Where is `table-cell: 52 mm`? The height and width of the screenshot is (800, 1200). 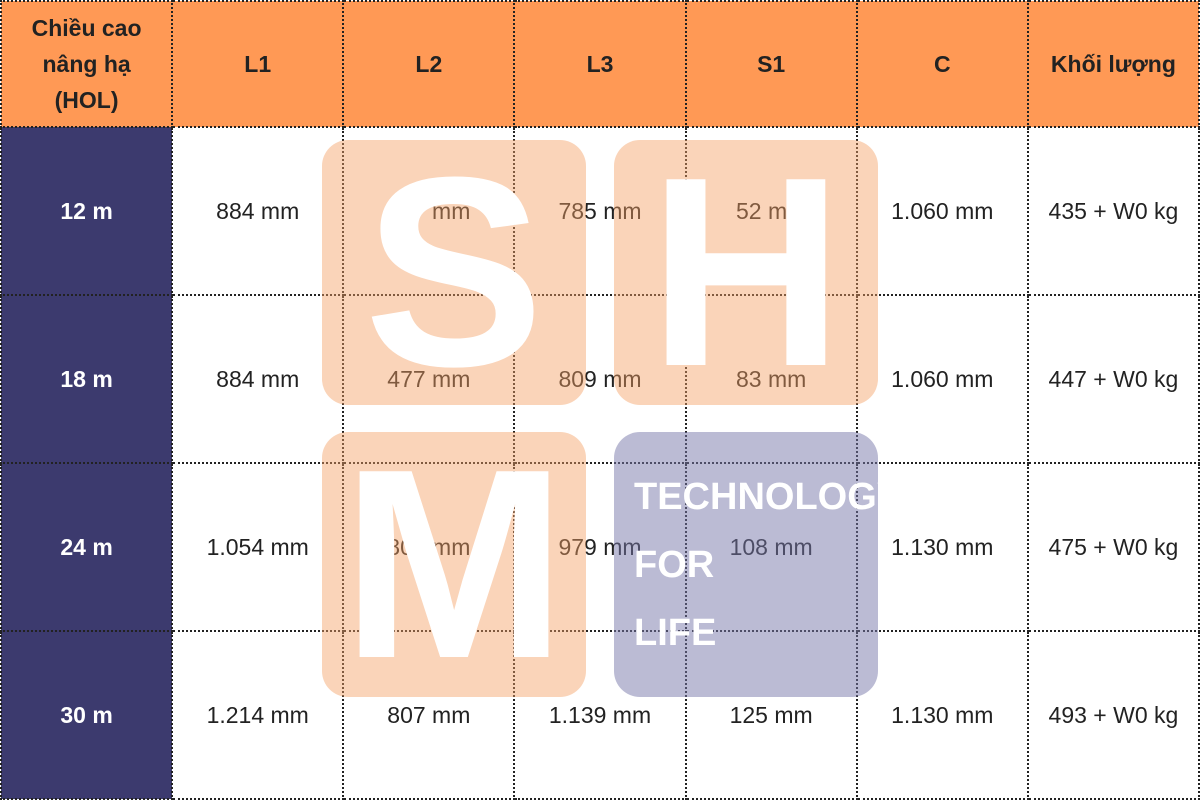 table-cell: 52 mm is located at coordinates (771, 211).